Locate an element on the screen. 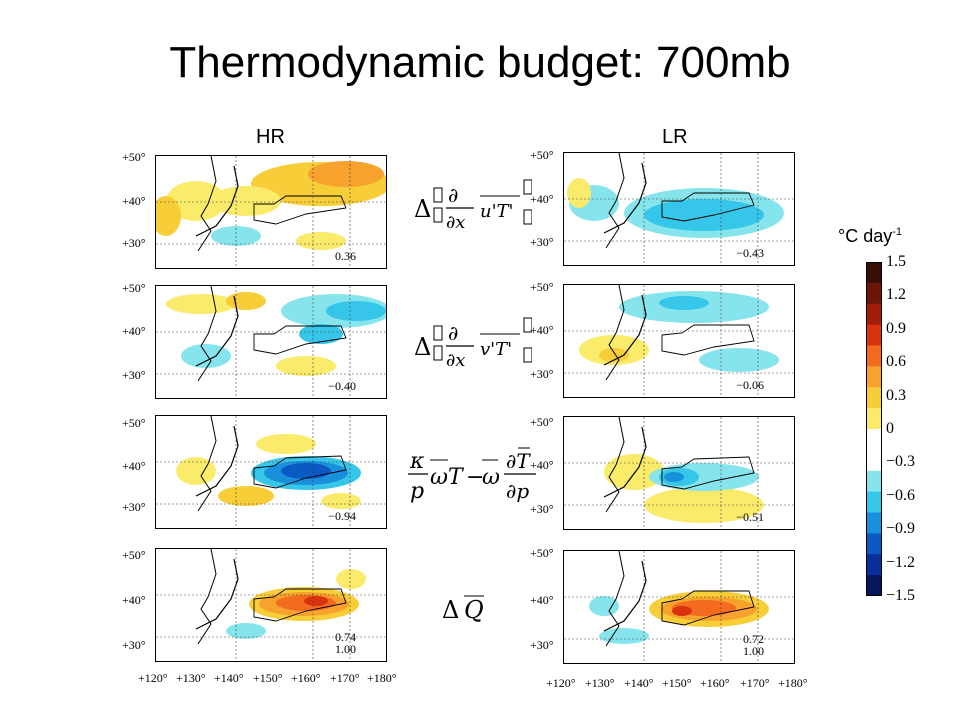 This screenshot has width=960, height=720. panel-value: −0.43 is located at coordinates (750, 253).